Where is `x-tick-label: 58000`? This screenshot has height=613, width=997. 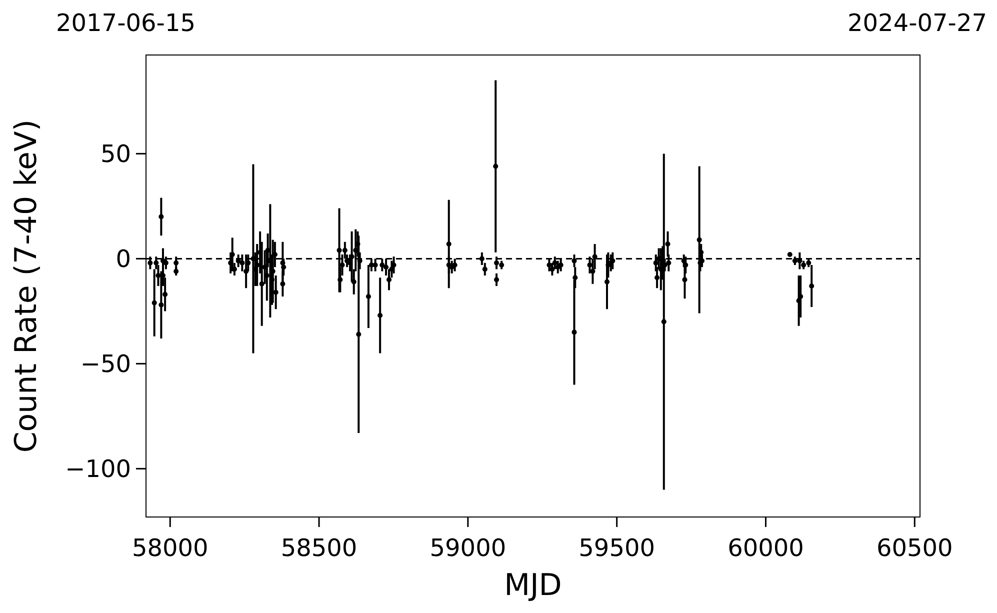 x-tick-label: 58000 is located at coordinates (170, 548).